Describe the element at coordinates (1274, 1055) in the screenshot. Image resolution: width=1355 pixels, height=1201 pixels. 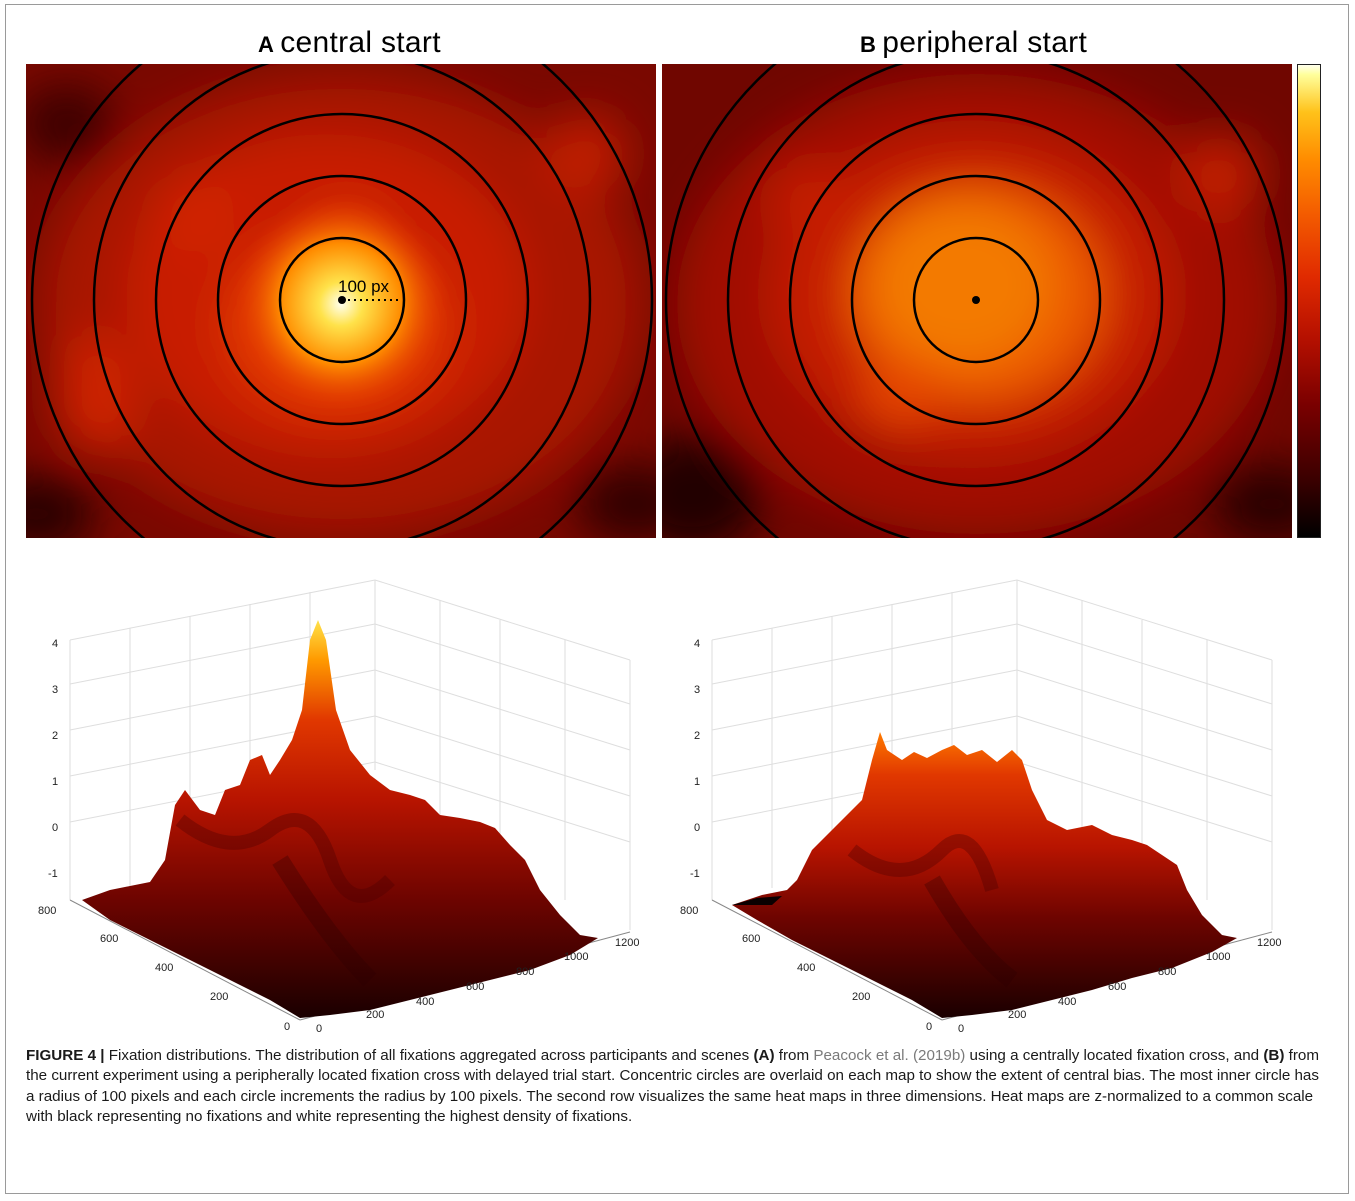
I see `caption-b-label: (B)` at that location.